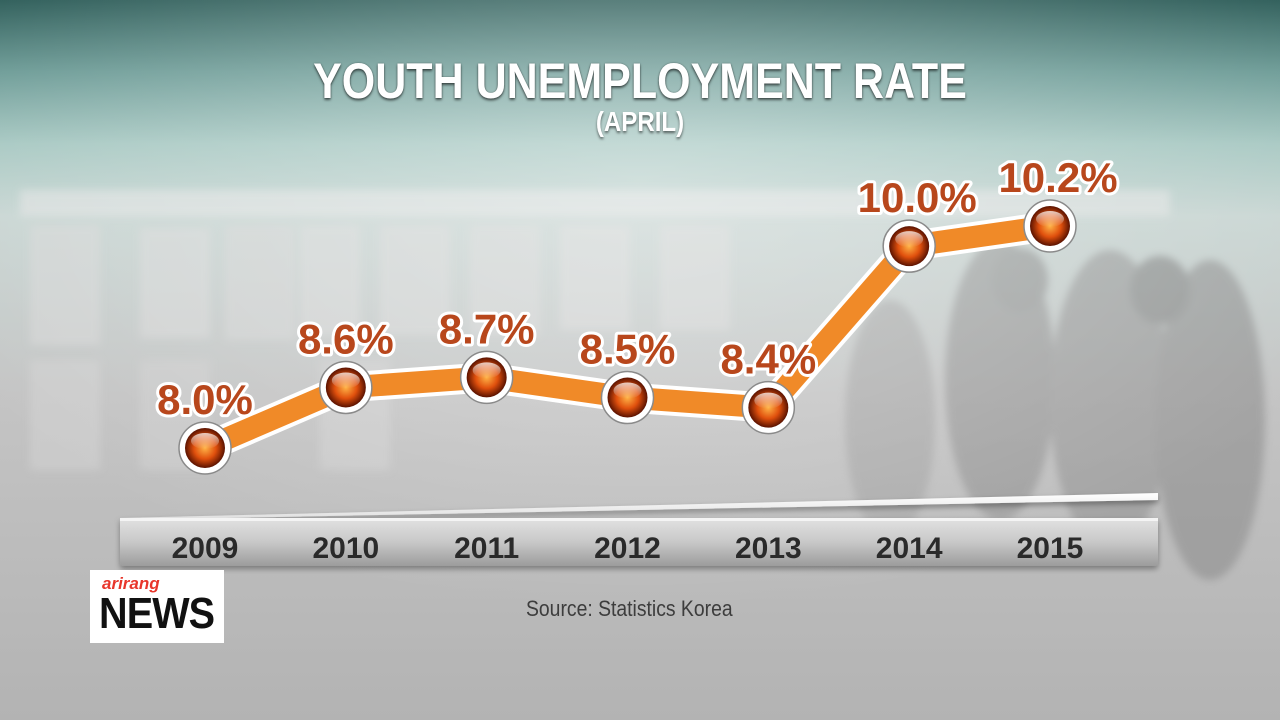 This screenshot has width=1280, height=720. I want to click on data-label: 8.6%, so click(346, 338).